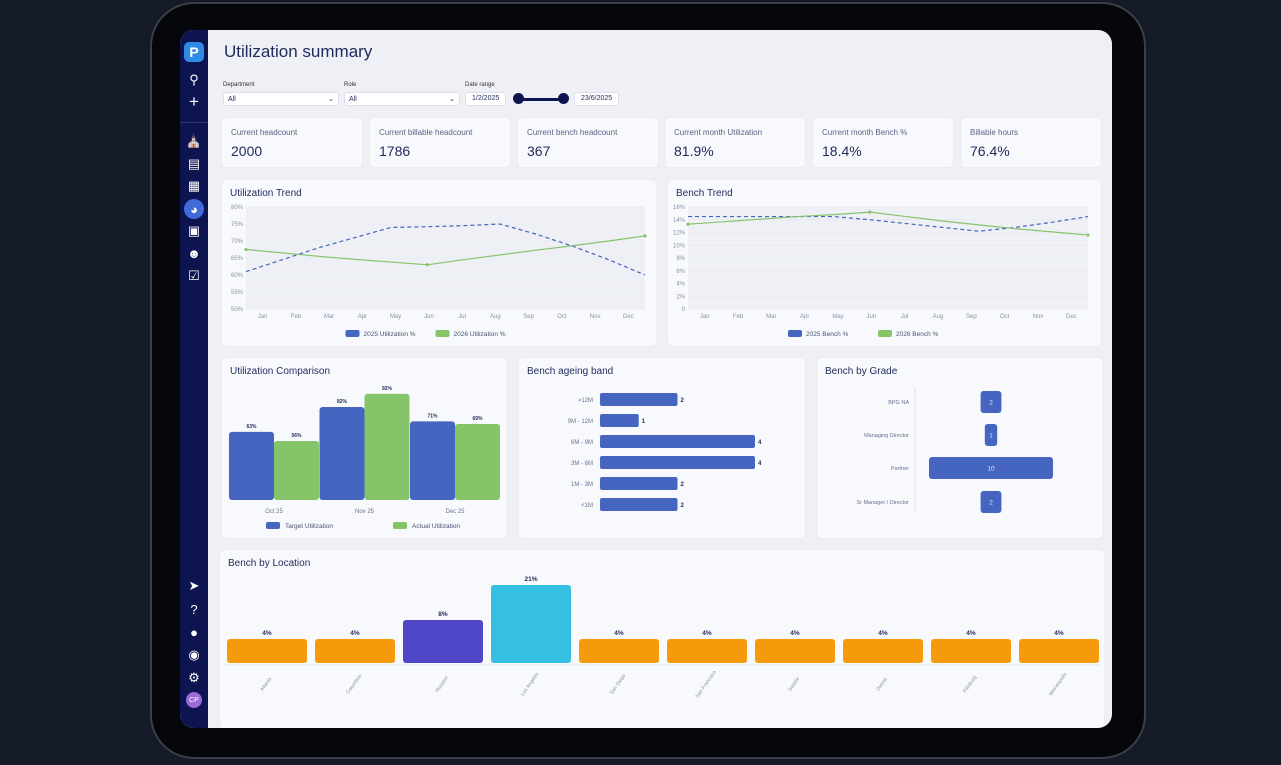  Describe the element at coordinates (426, 132) in the screenshot. I see `kpi-label: Current billable headcount` at that location.